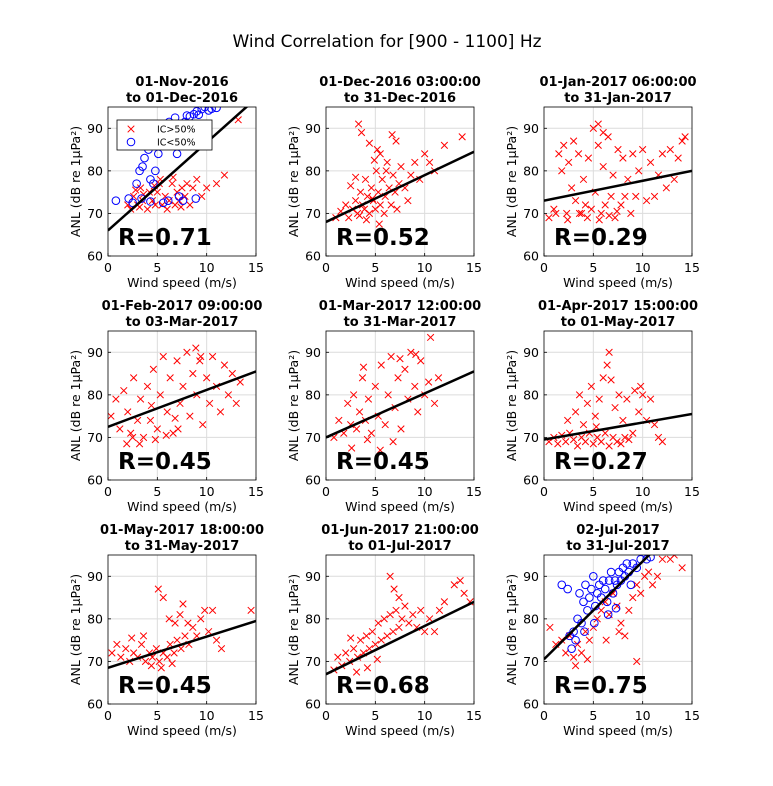 The width and height of the screenshot is (773, 786). I want to click on x-tick-label: 15, so click(474, 715).